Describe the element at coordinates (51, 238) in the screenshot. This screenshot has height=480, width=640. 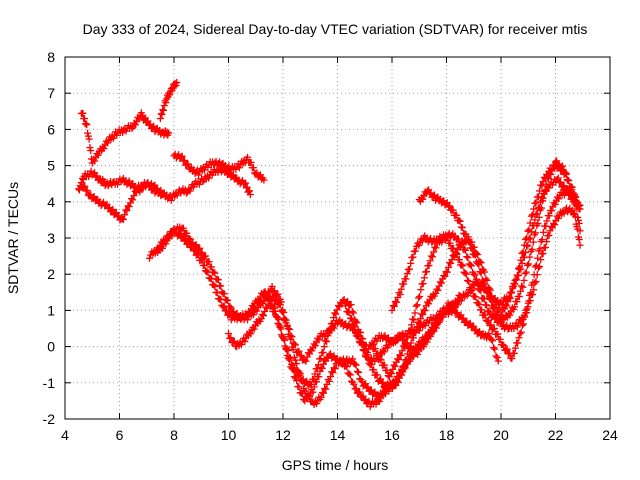
I see `y-tick-label: 3` at that location.